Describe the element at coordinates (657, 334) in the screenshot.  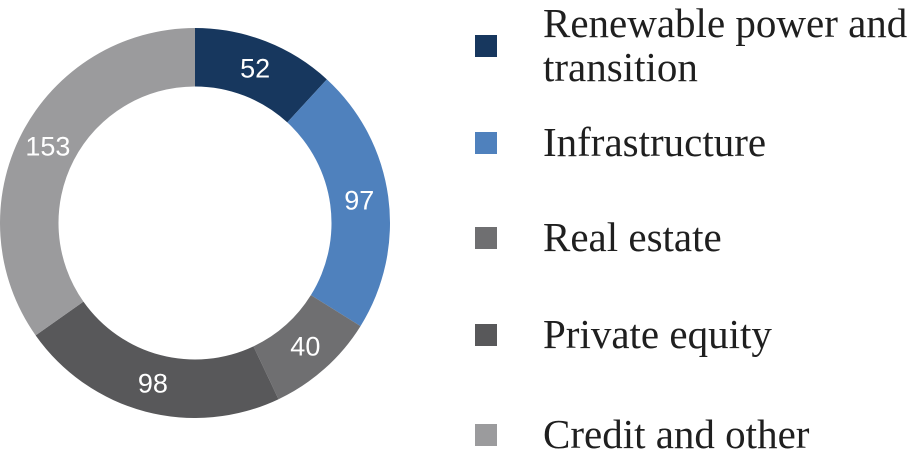
I see `legend-label: Private equity` at that location.